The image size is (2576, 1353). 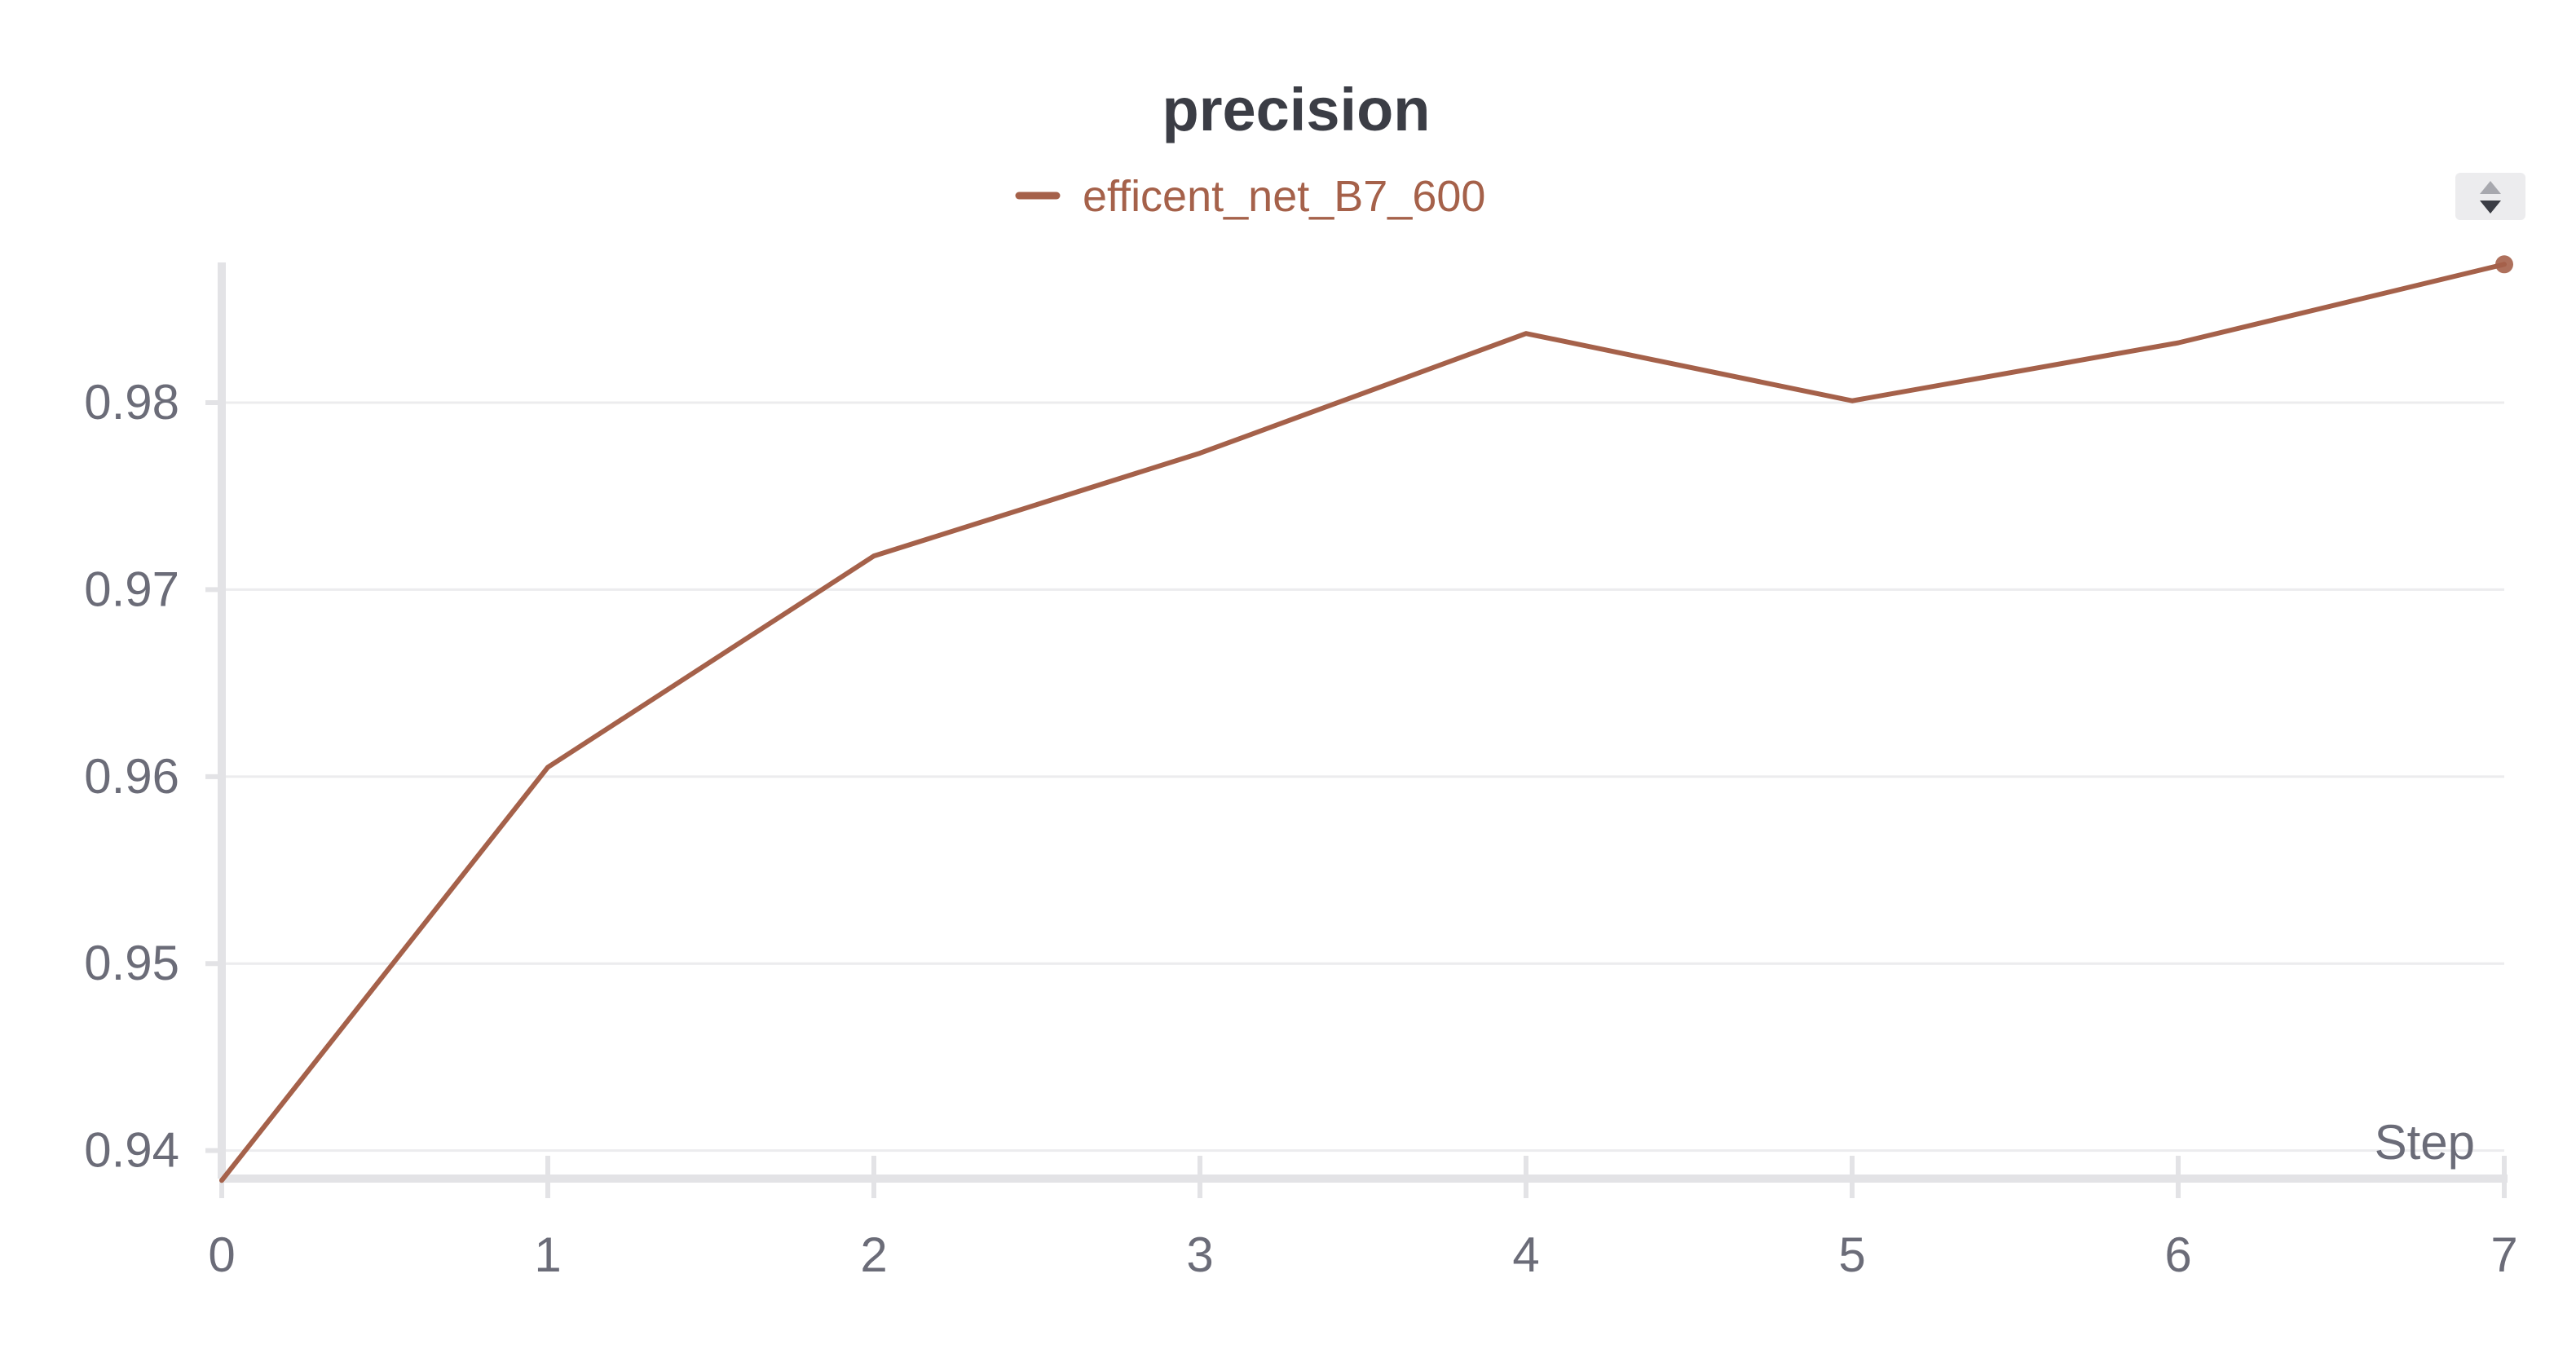 What do you see at coordinates (2425, 1142) in the screenshot?
I see `x-axis-title: Step` at bounding box center [2425, 1142].